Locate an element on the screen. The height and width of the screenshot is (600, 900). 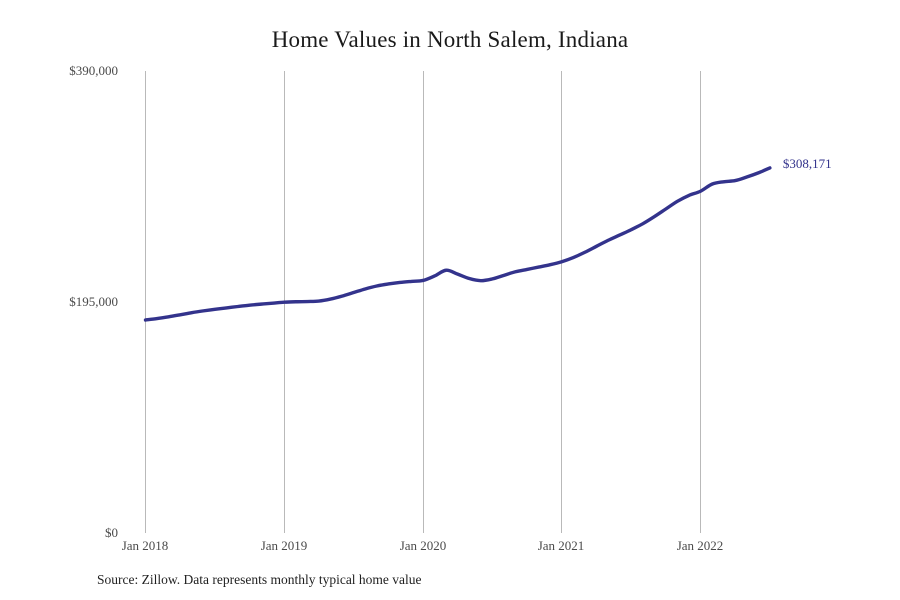
x-axis-tick-jan-2022: Jan 2022 is located at coordinates (700, 545).